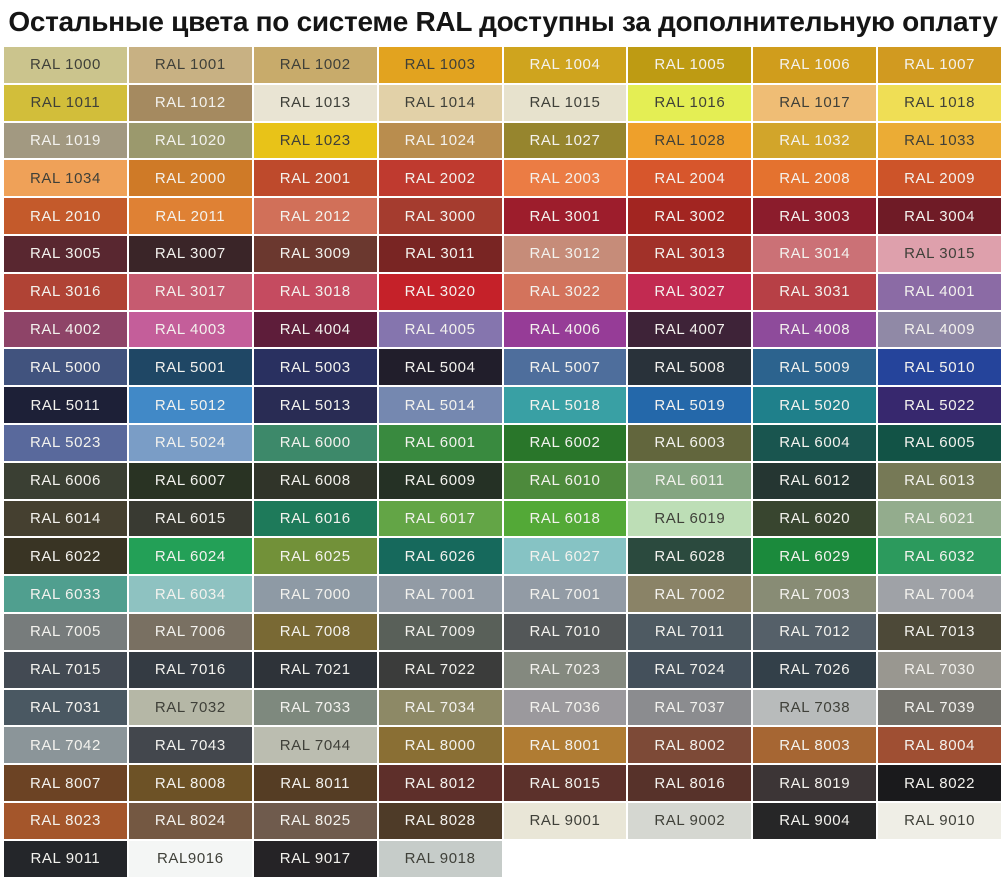 The image size is (1006, 880). I want to click on swatch-label: RAL 3016, so click(65, 292).